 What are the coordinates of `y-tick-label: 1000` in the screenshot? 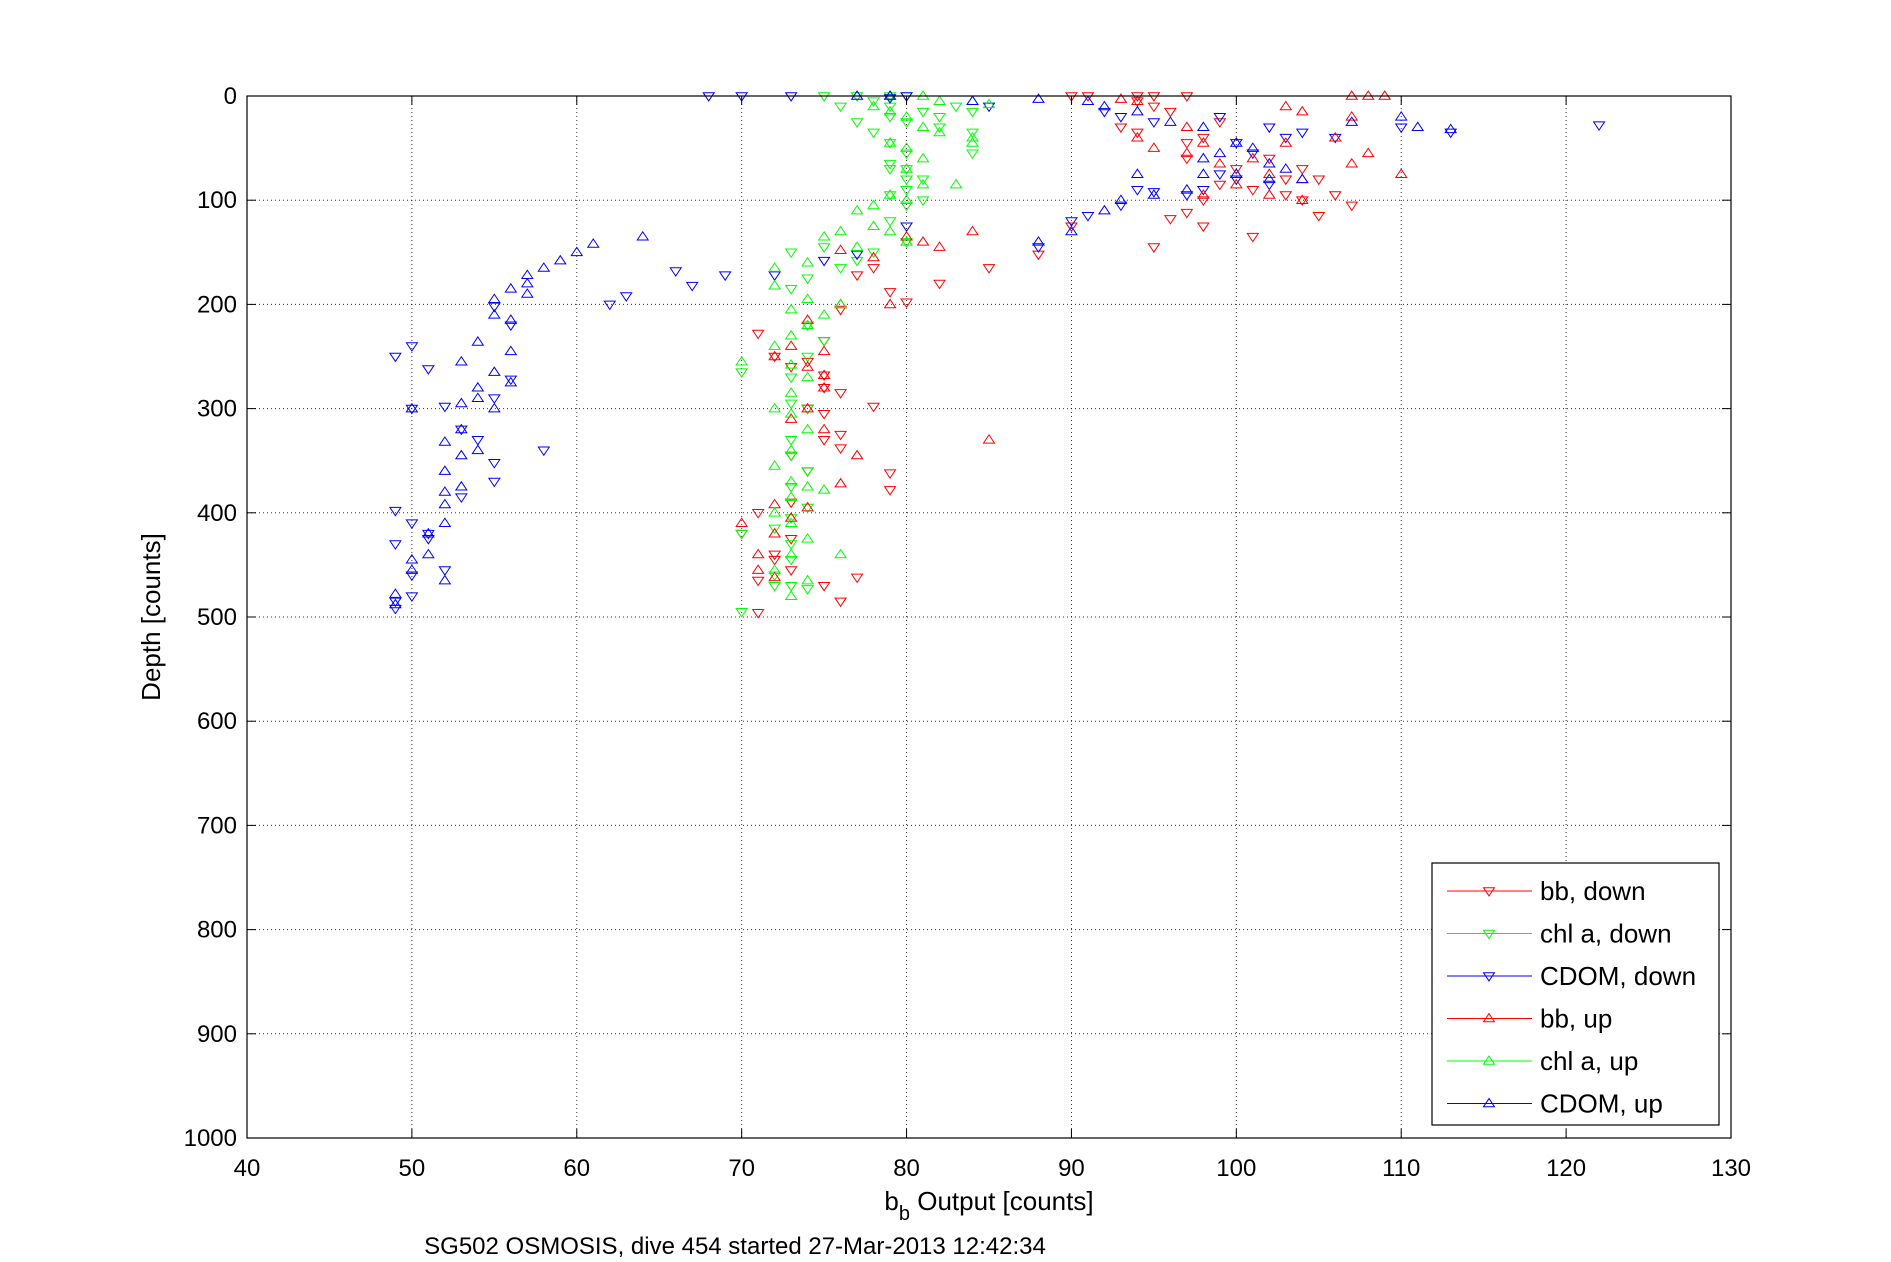 It's located at (210, 1138).